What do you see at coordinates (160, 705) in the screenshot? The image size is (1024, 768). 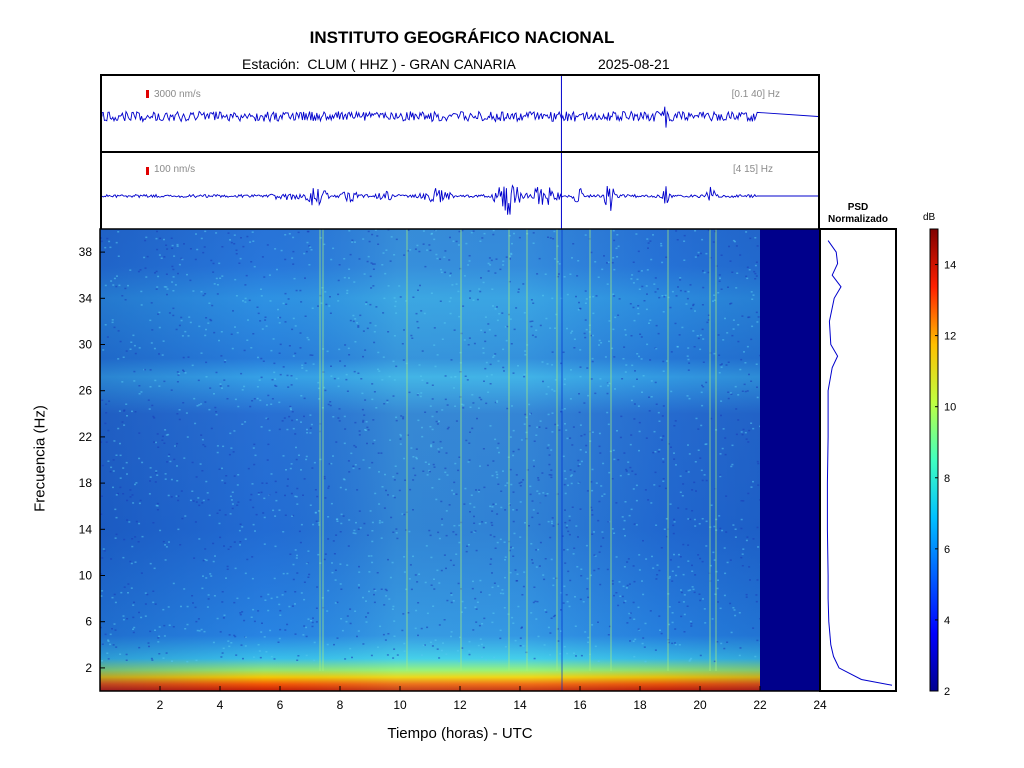 I see `x-tick-label: 2` at bounding box center [160, 705].